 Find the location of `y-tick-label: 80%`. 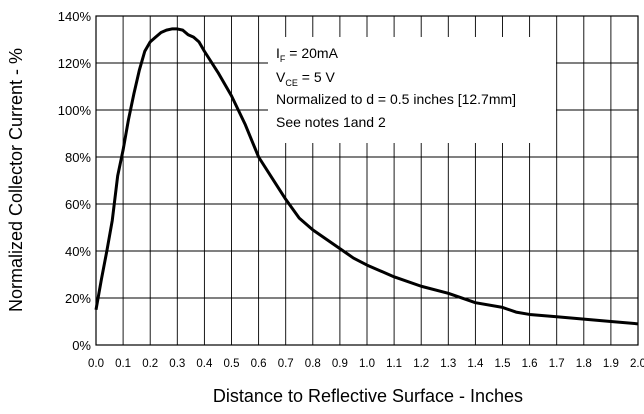

y-tick-label: 80% is located at coordinates (78, 157).